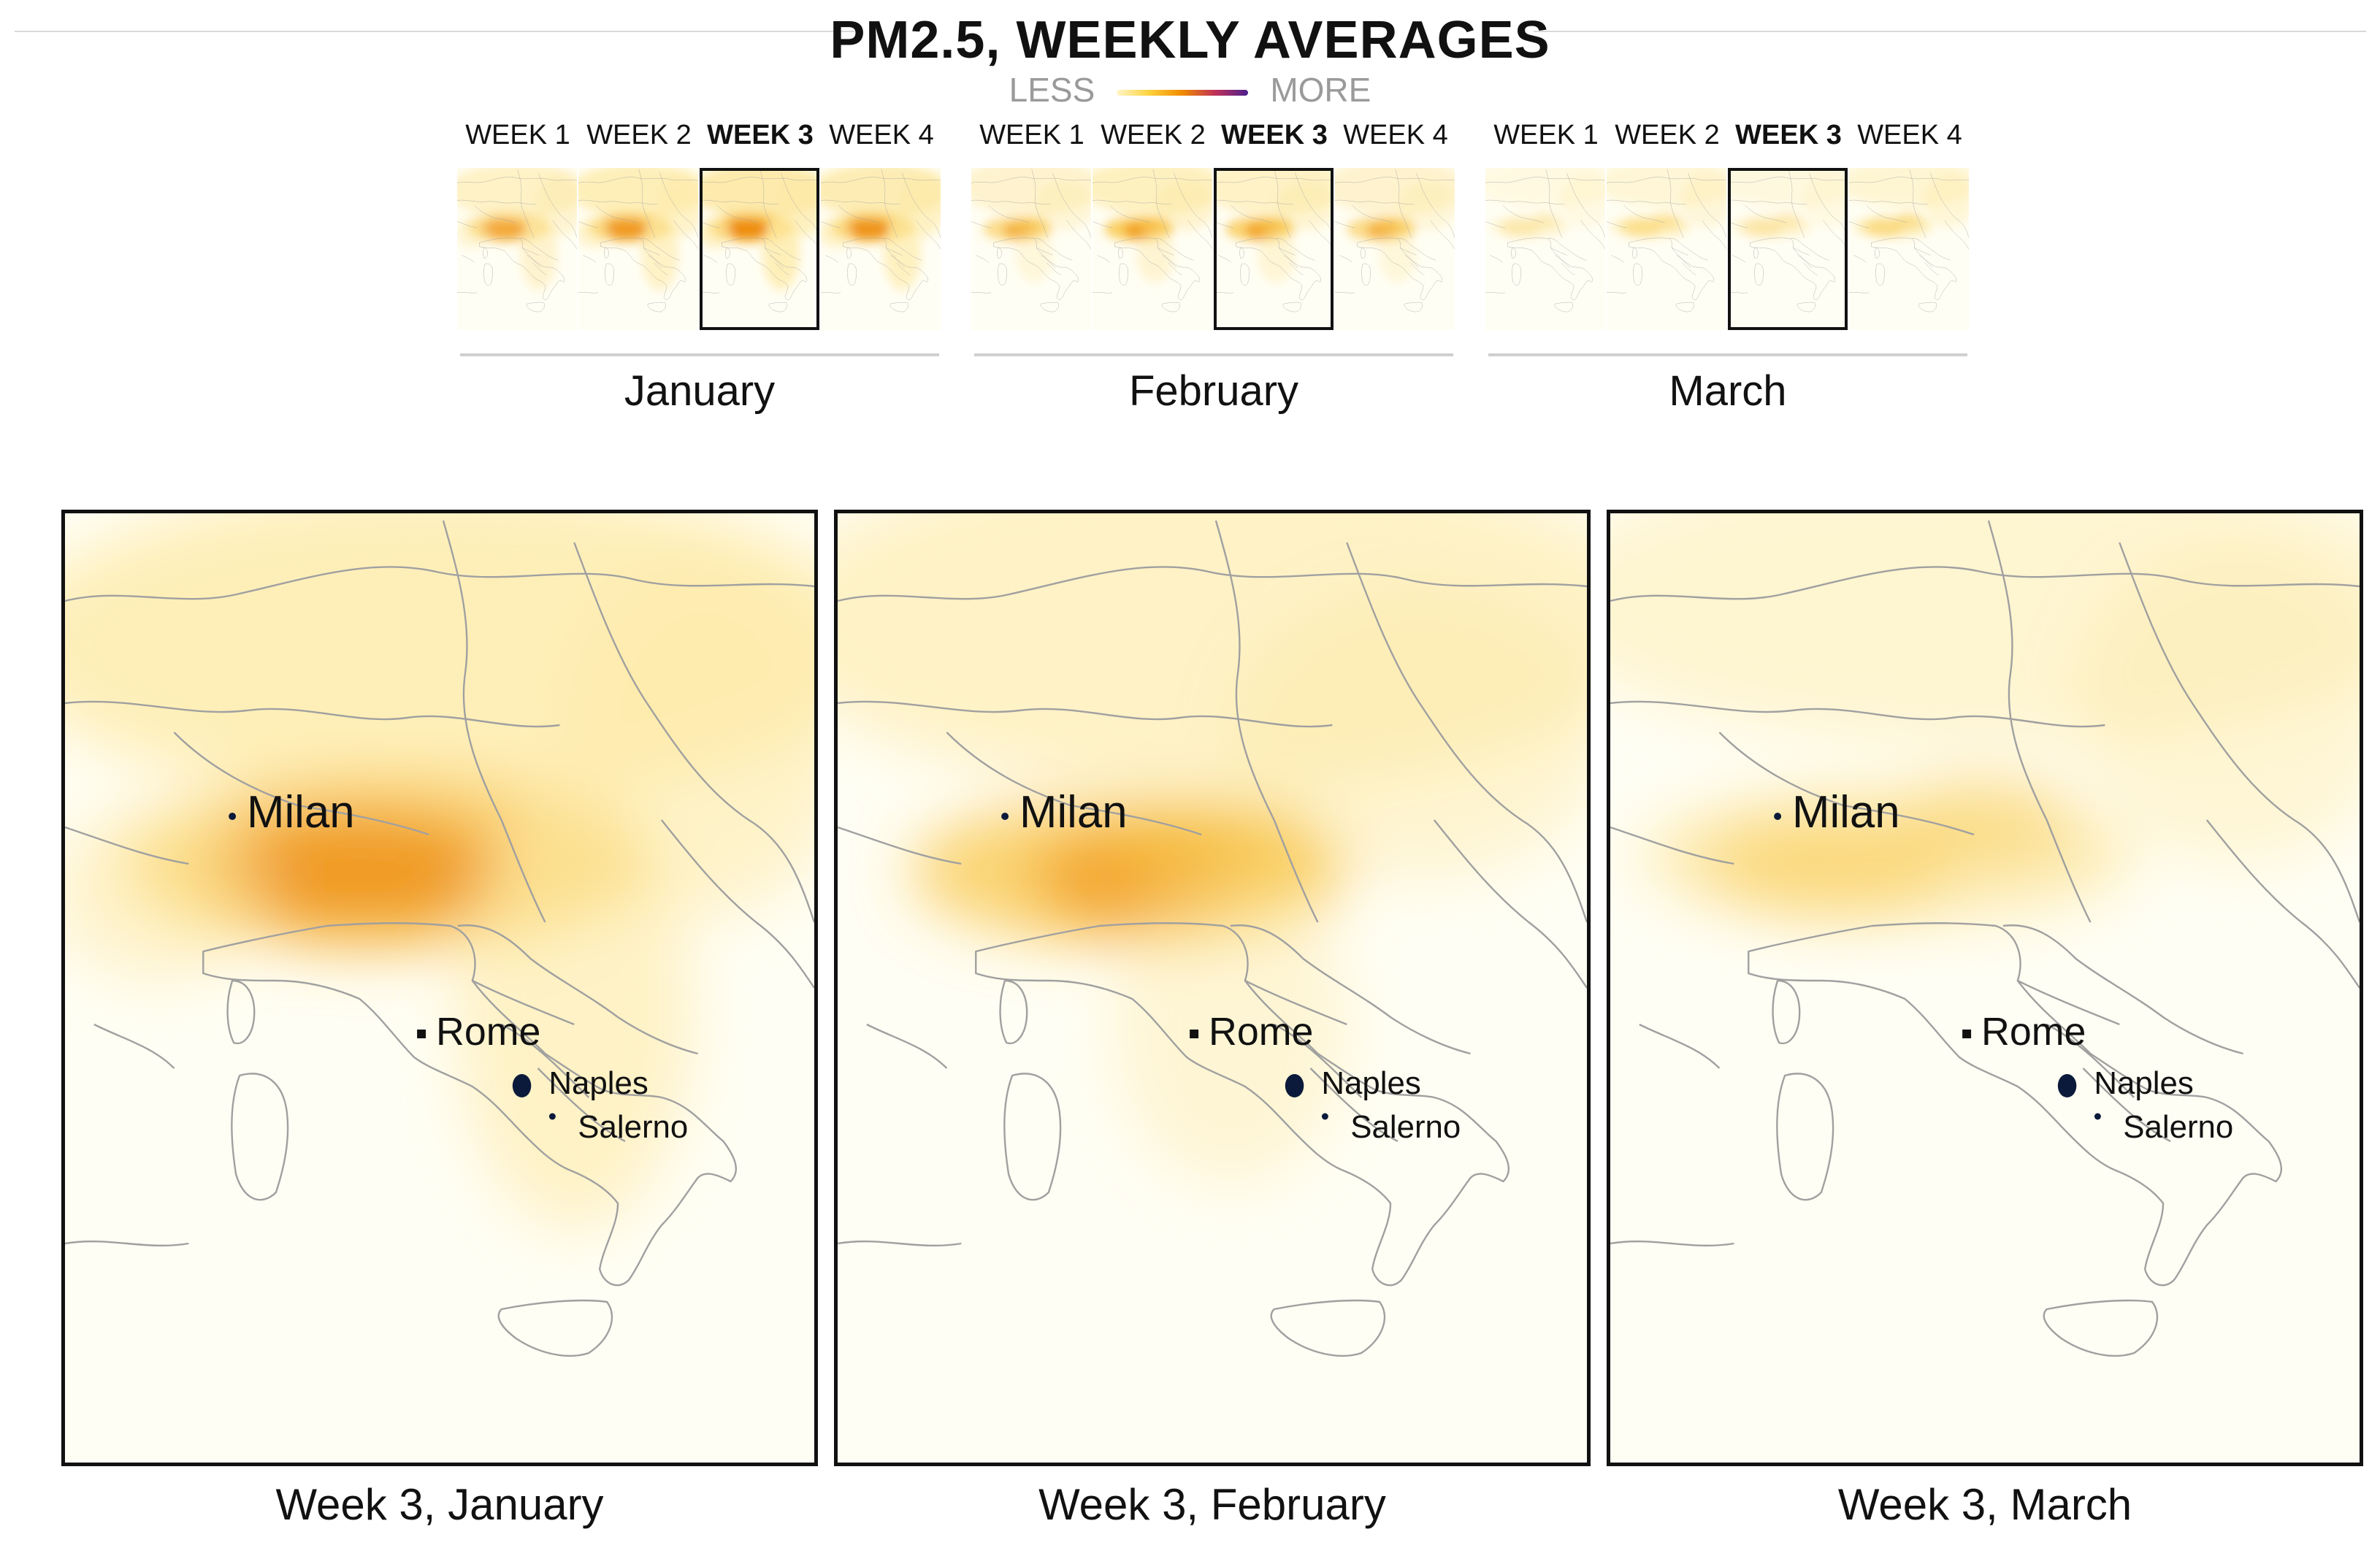 The image size is (2380, 1556). Describe the element at coordinates (2097, 1116) in the screenshot. I see `city-marker-salerno` at that location.